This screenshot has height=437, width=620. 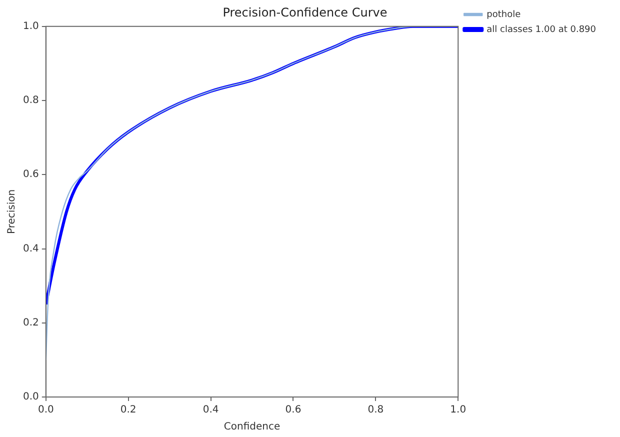 What do you see at coordinates (305, 12) in the screenshot?
I see `chart-title: Precision-Confidence Curve` at bounding box center [305, 12].